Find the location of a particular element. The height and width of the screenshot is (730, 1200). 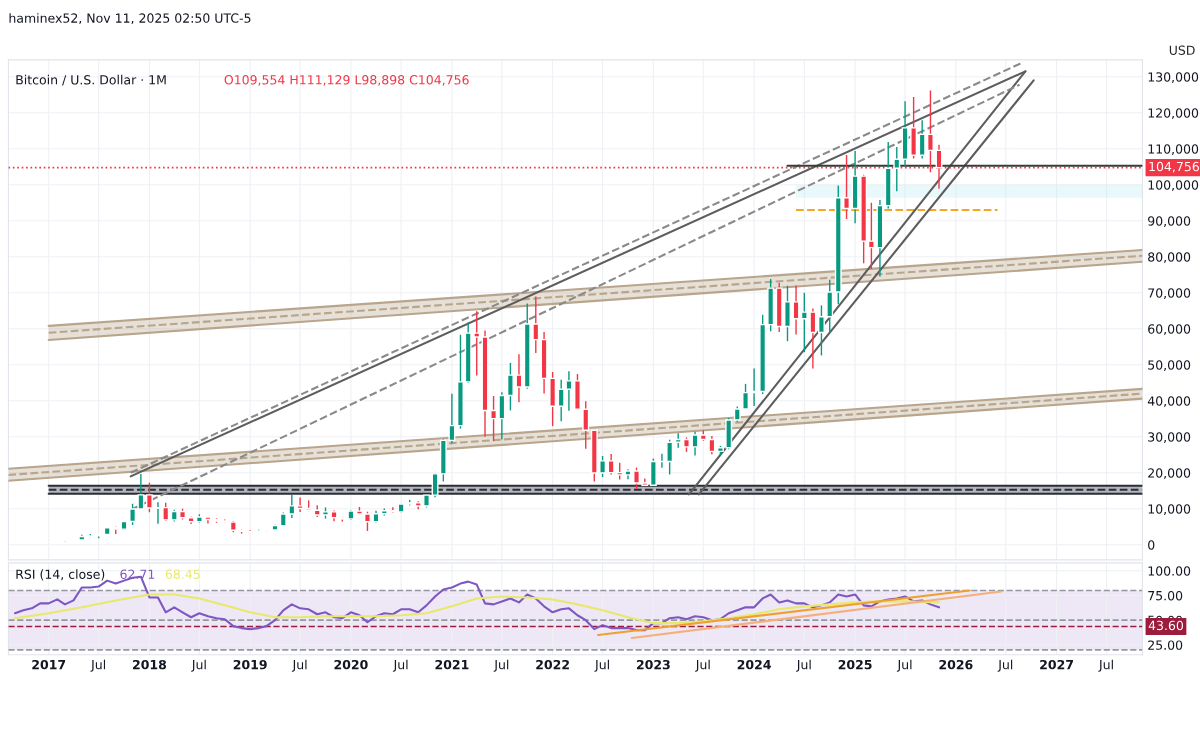

y-tick-label: 30,000 is located at coordinates (1169, 437).